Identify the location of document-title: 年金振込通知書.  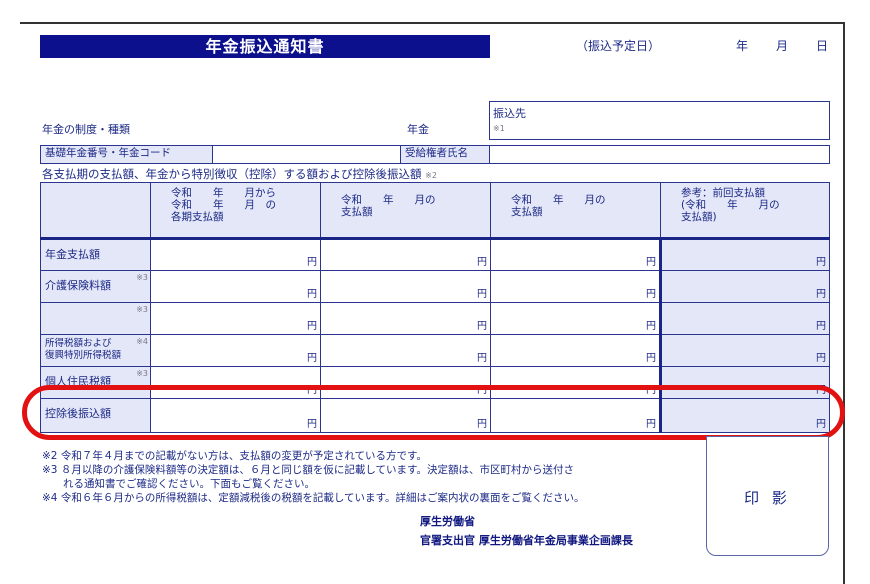
(265, 46).